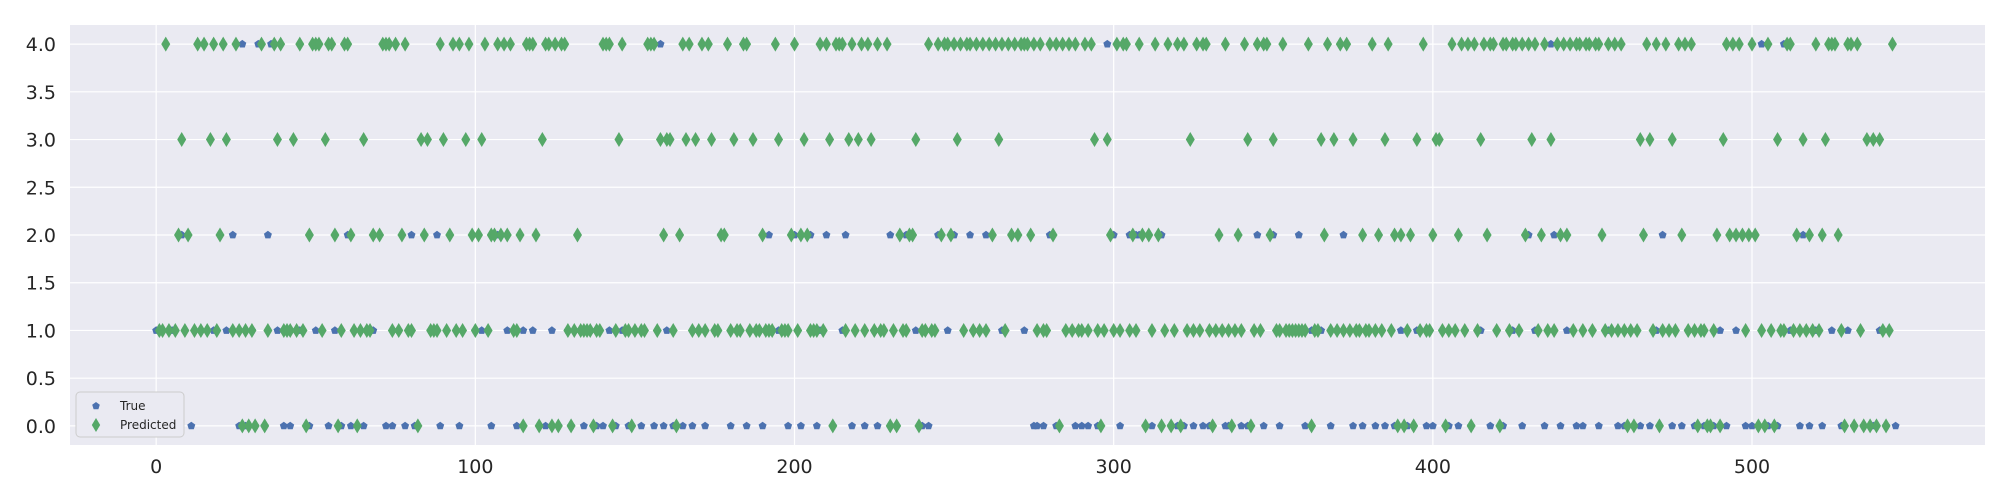  Describe the element at coordinates (1114, 467) in the screenshot. I see `x-tick-label: 300` at that location.